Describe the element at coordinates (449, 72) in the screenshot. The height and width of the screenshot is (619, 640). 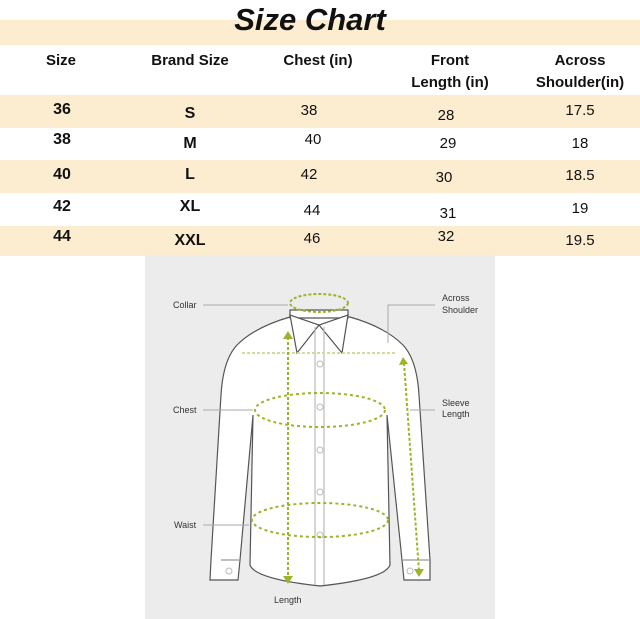
I see `header-front-length: Front Length (in)` at that location.